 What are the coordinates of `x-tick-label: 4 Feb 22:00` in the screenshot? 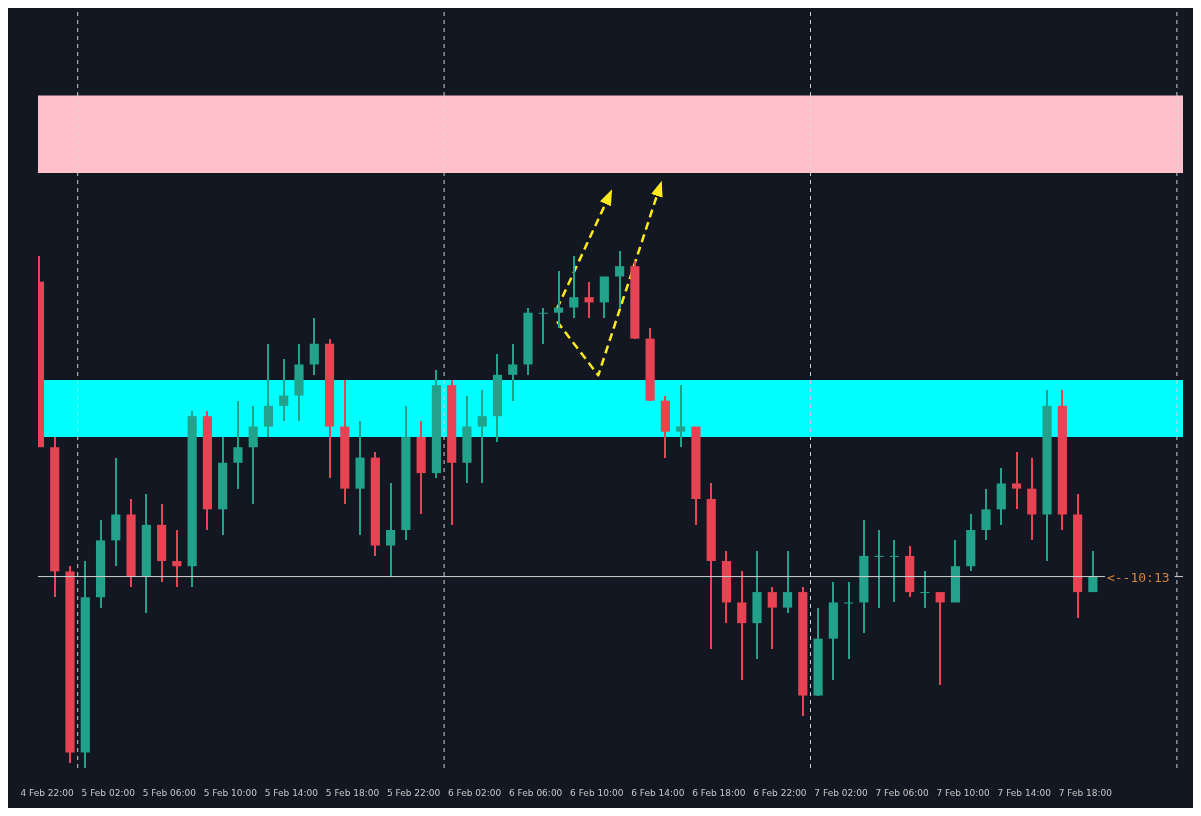 It's located at (47, 793).